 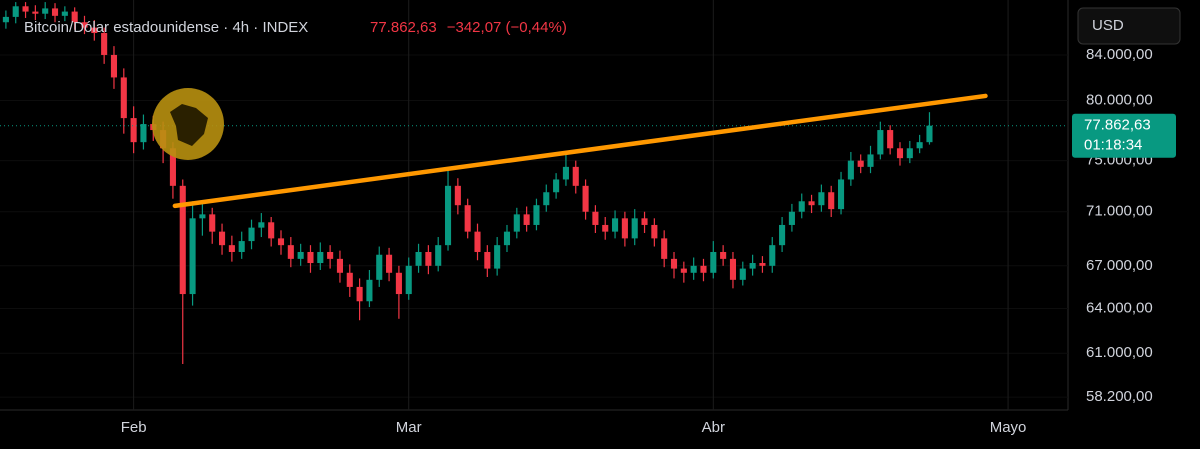 I want to click on x-tick-label: Feb, so click(x=134, y=427).